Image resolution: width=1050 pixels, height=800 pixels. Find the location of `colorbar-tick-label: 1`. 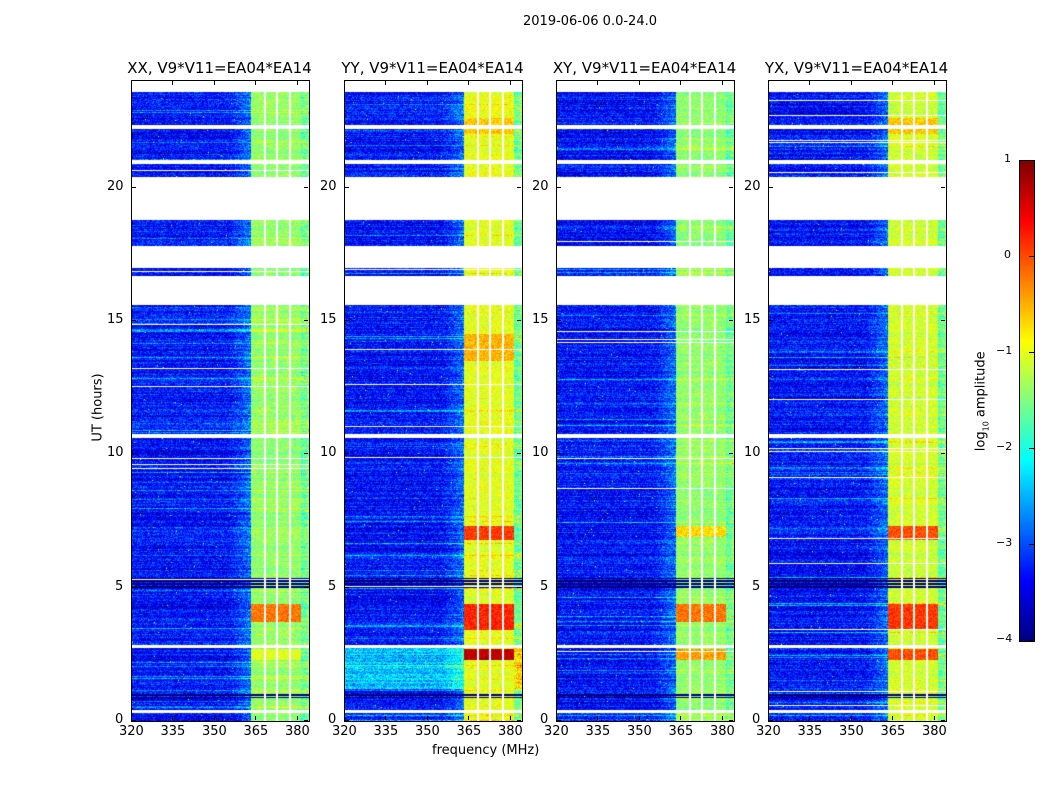

colorbar-tick-label: 1 is located at coordinates (1007, 158).